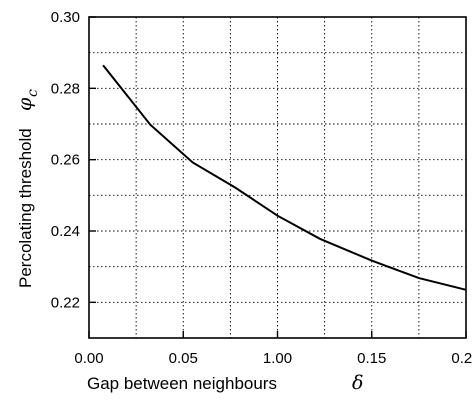  I want to click on y-tick-label: 0.26, so click(65, 160).